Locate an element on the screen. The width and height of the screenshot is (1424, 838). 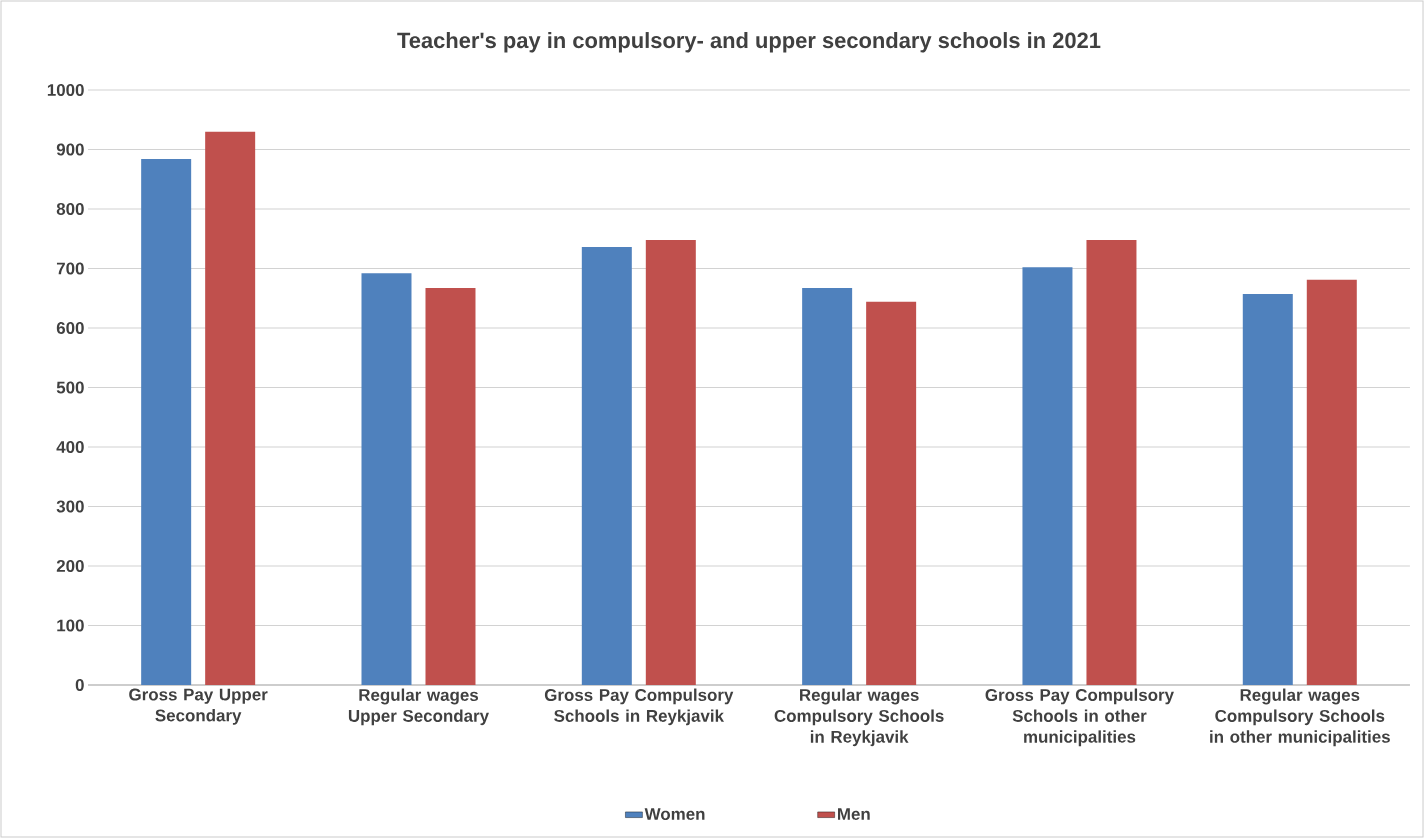
y-tick-label: 800 is located at coordinates (70, 208).